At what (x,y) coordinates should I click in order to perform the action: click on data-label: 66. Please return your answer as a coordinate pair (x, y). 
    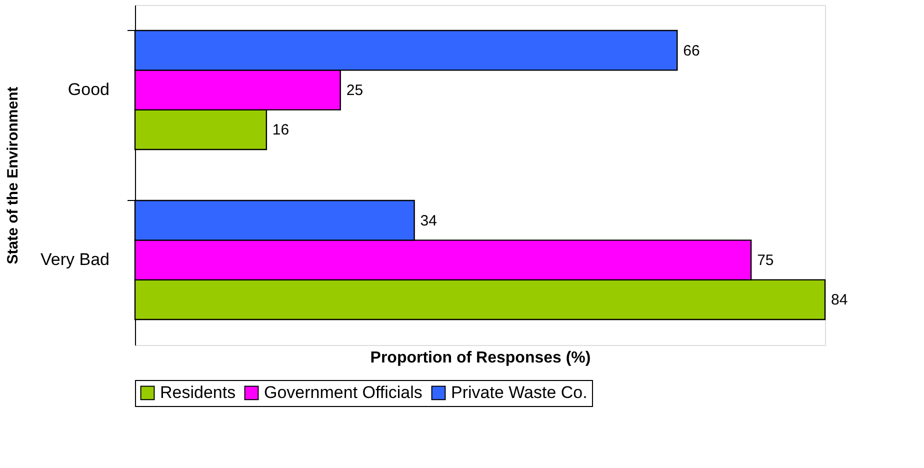
    Looking at the image, I should click on (691, 51).